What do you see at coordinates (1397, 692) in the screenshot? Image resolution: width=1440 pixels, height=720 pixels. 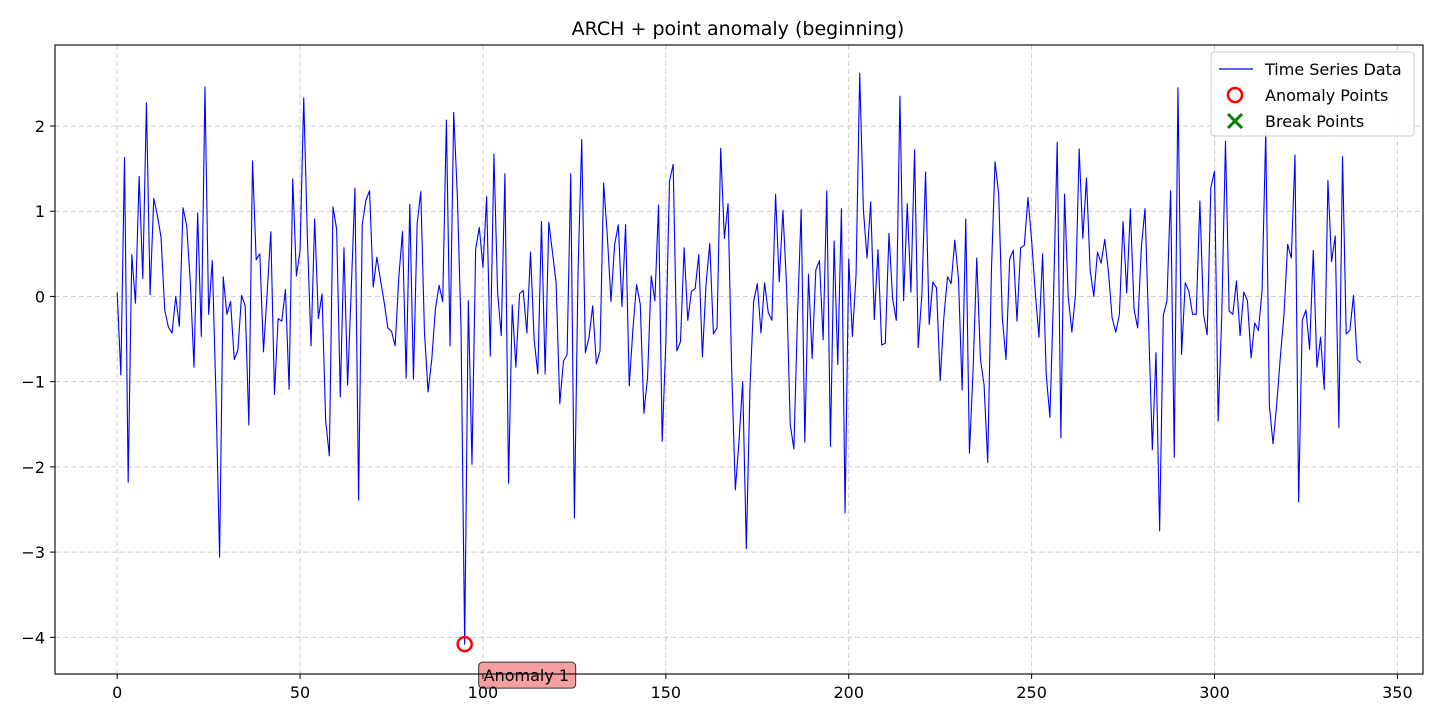 I see `x-tick-label: 350` at bounding box center [1397, 692].